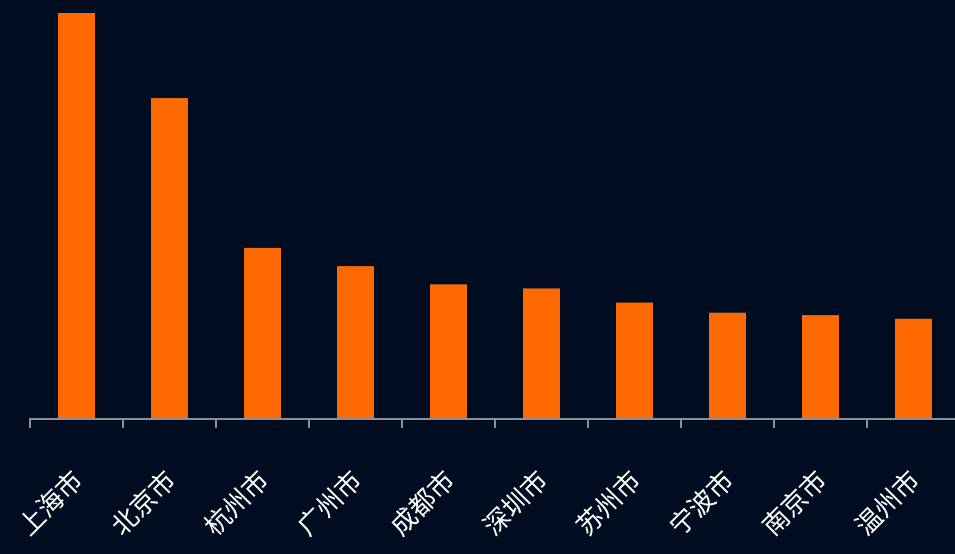 The image size is (955, 554). I want to click on x-tick-label-7: 宁波市, so click(702, 504).